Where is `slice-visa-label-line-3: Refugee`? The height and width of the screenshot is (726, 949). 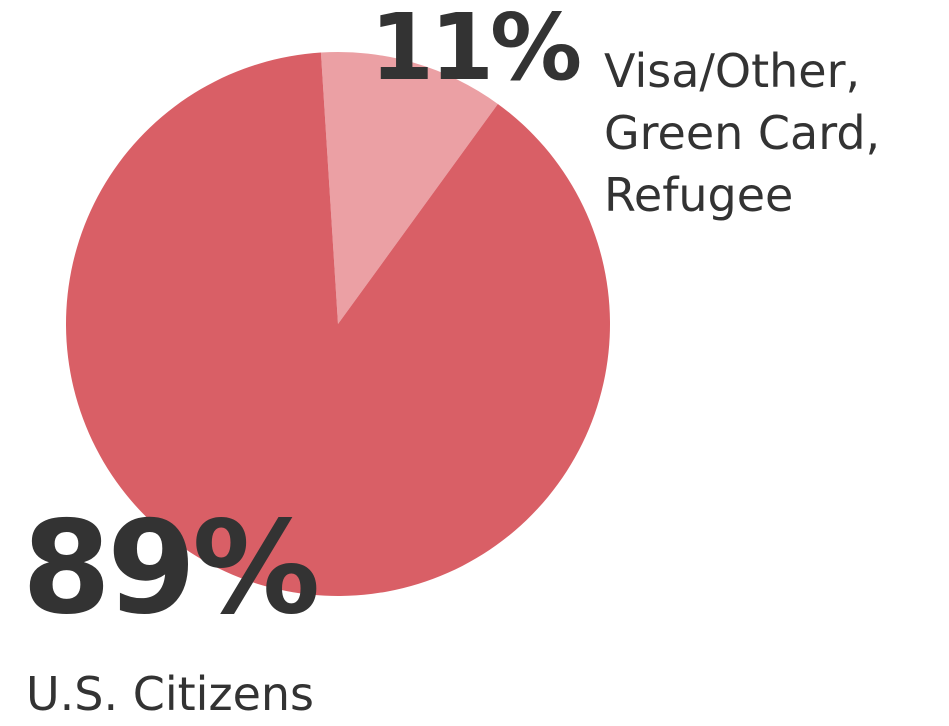 slice-visa-label-line-3: Refugee is located at coordinates (699, 195).